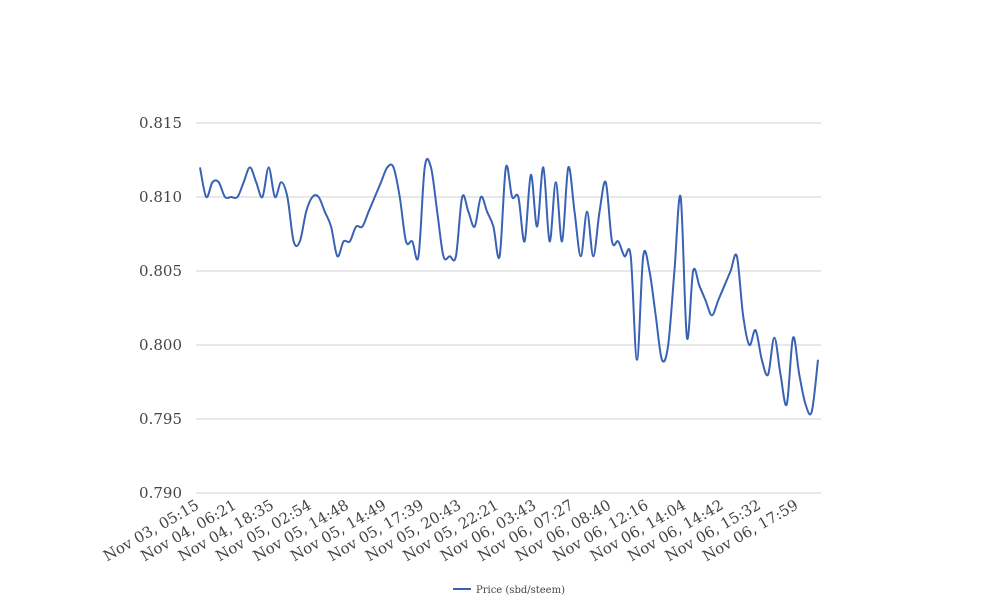 The height and width of the screenshot is (616, 1008). Describe the element at coordinates (160, 419) in the screenshot. I see `y-tick-label: 0.795` at that location.